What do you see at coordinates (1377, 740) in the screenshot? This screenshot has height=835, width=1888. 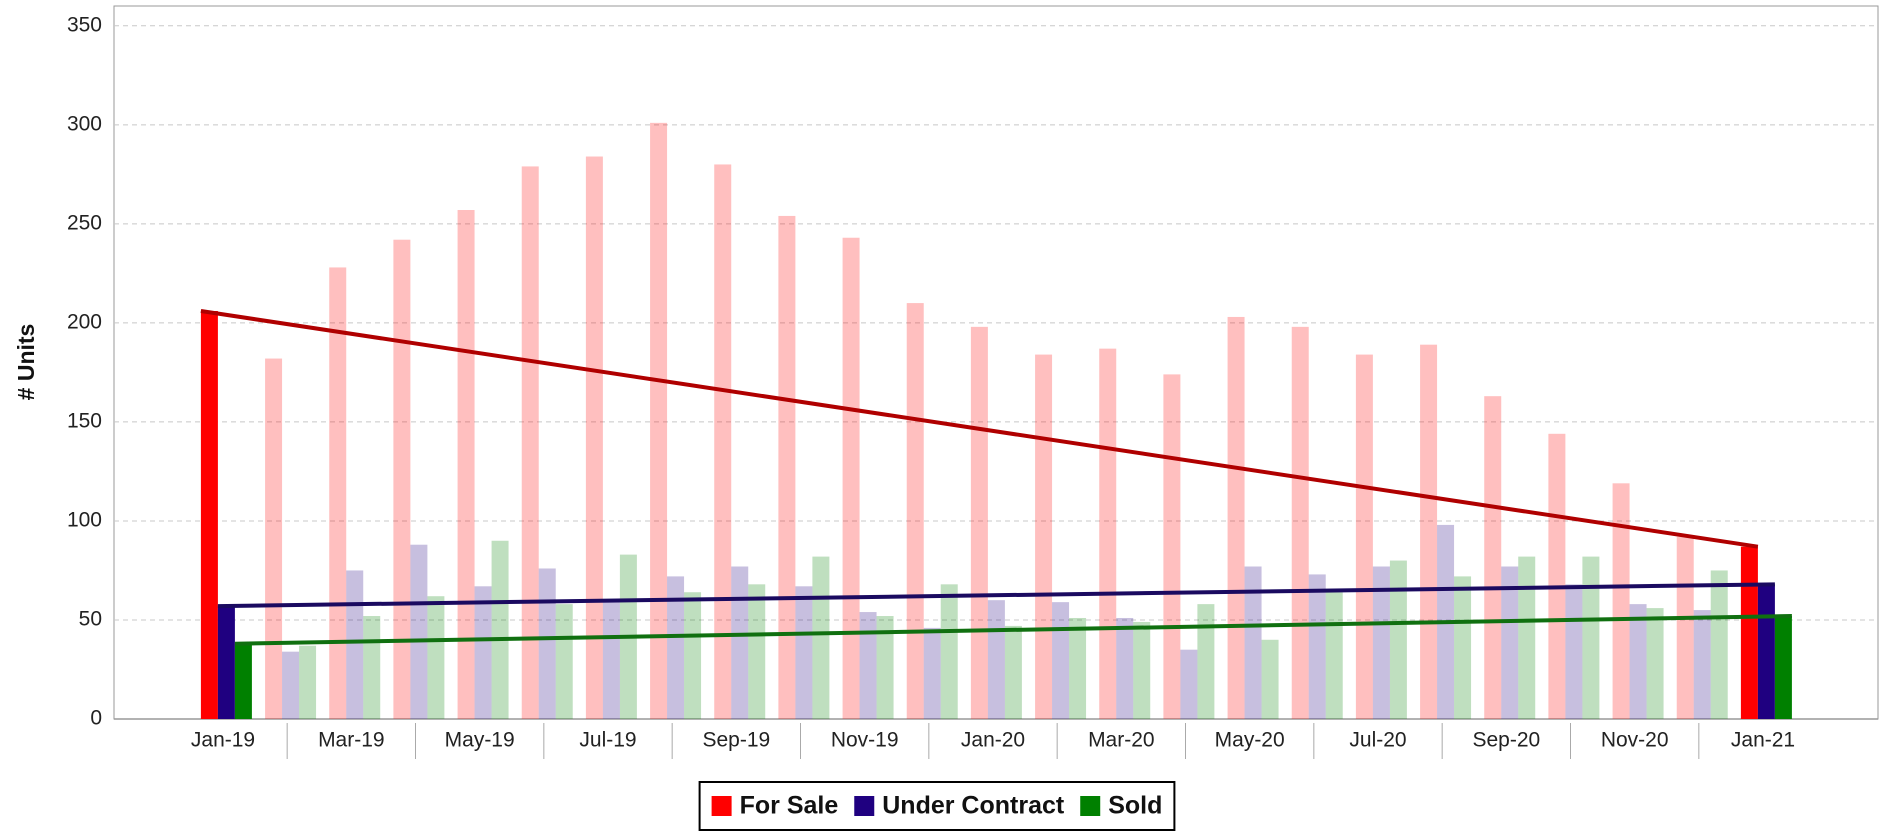 I see `x-tick-label: Jul-20` at bounding box center [1377, 740].